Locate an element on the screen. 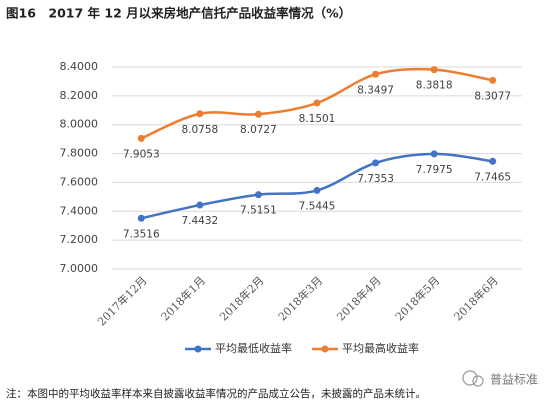  y-tick-label: 7.6000 is located at coordinates (79, 181).